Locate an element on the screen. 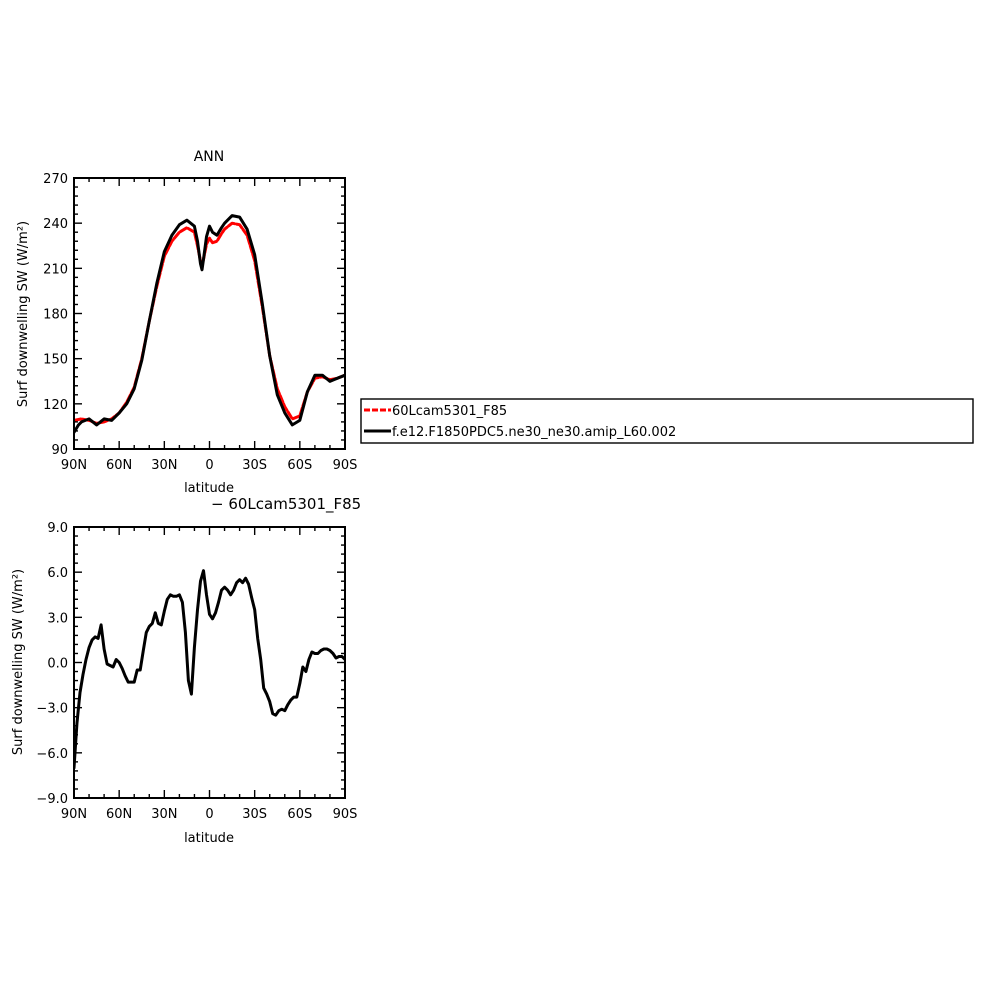  y-tick-label: 90 is located at coordinates (59, 450).